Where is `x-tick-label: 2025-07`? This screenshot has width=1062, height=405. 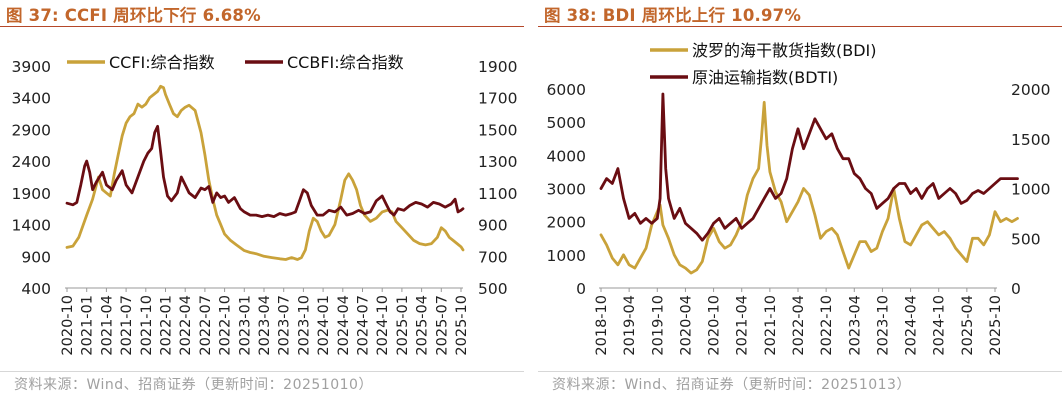 x-tick-label: 2025-07 is located at coordinates (442, 325).